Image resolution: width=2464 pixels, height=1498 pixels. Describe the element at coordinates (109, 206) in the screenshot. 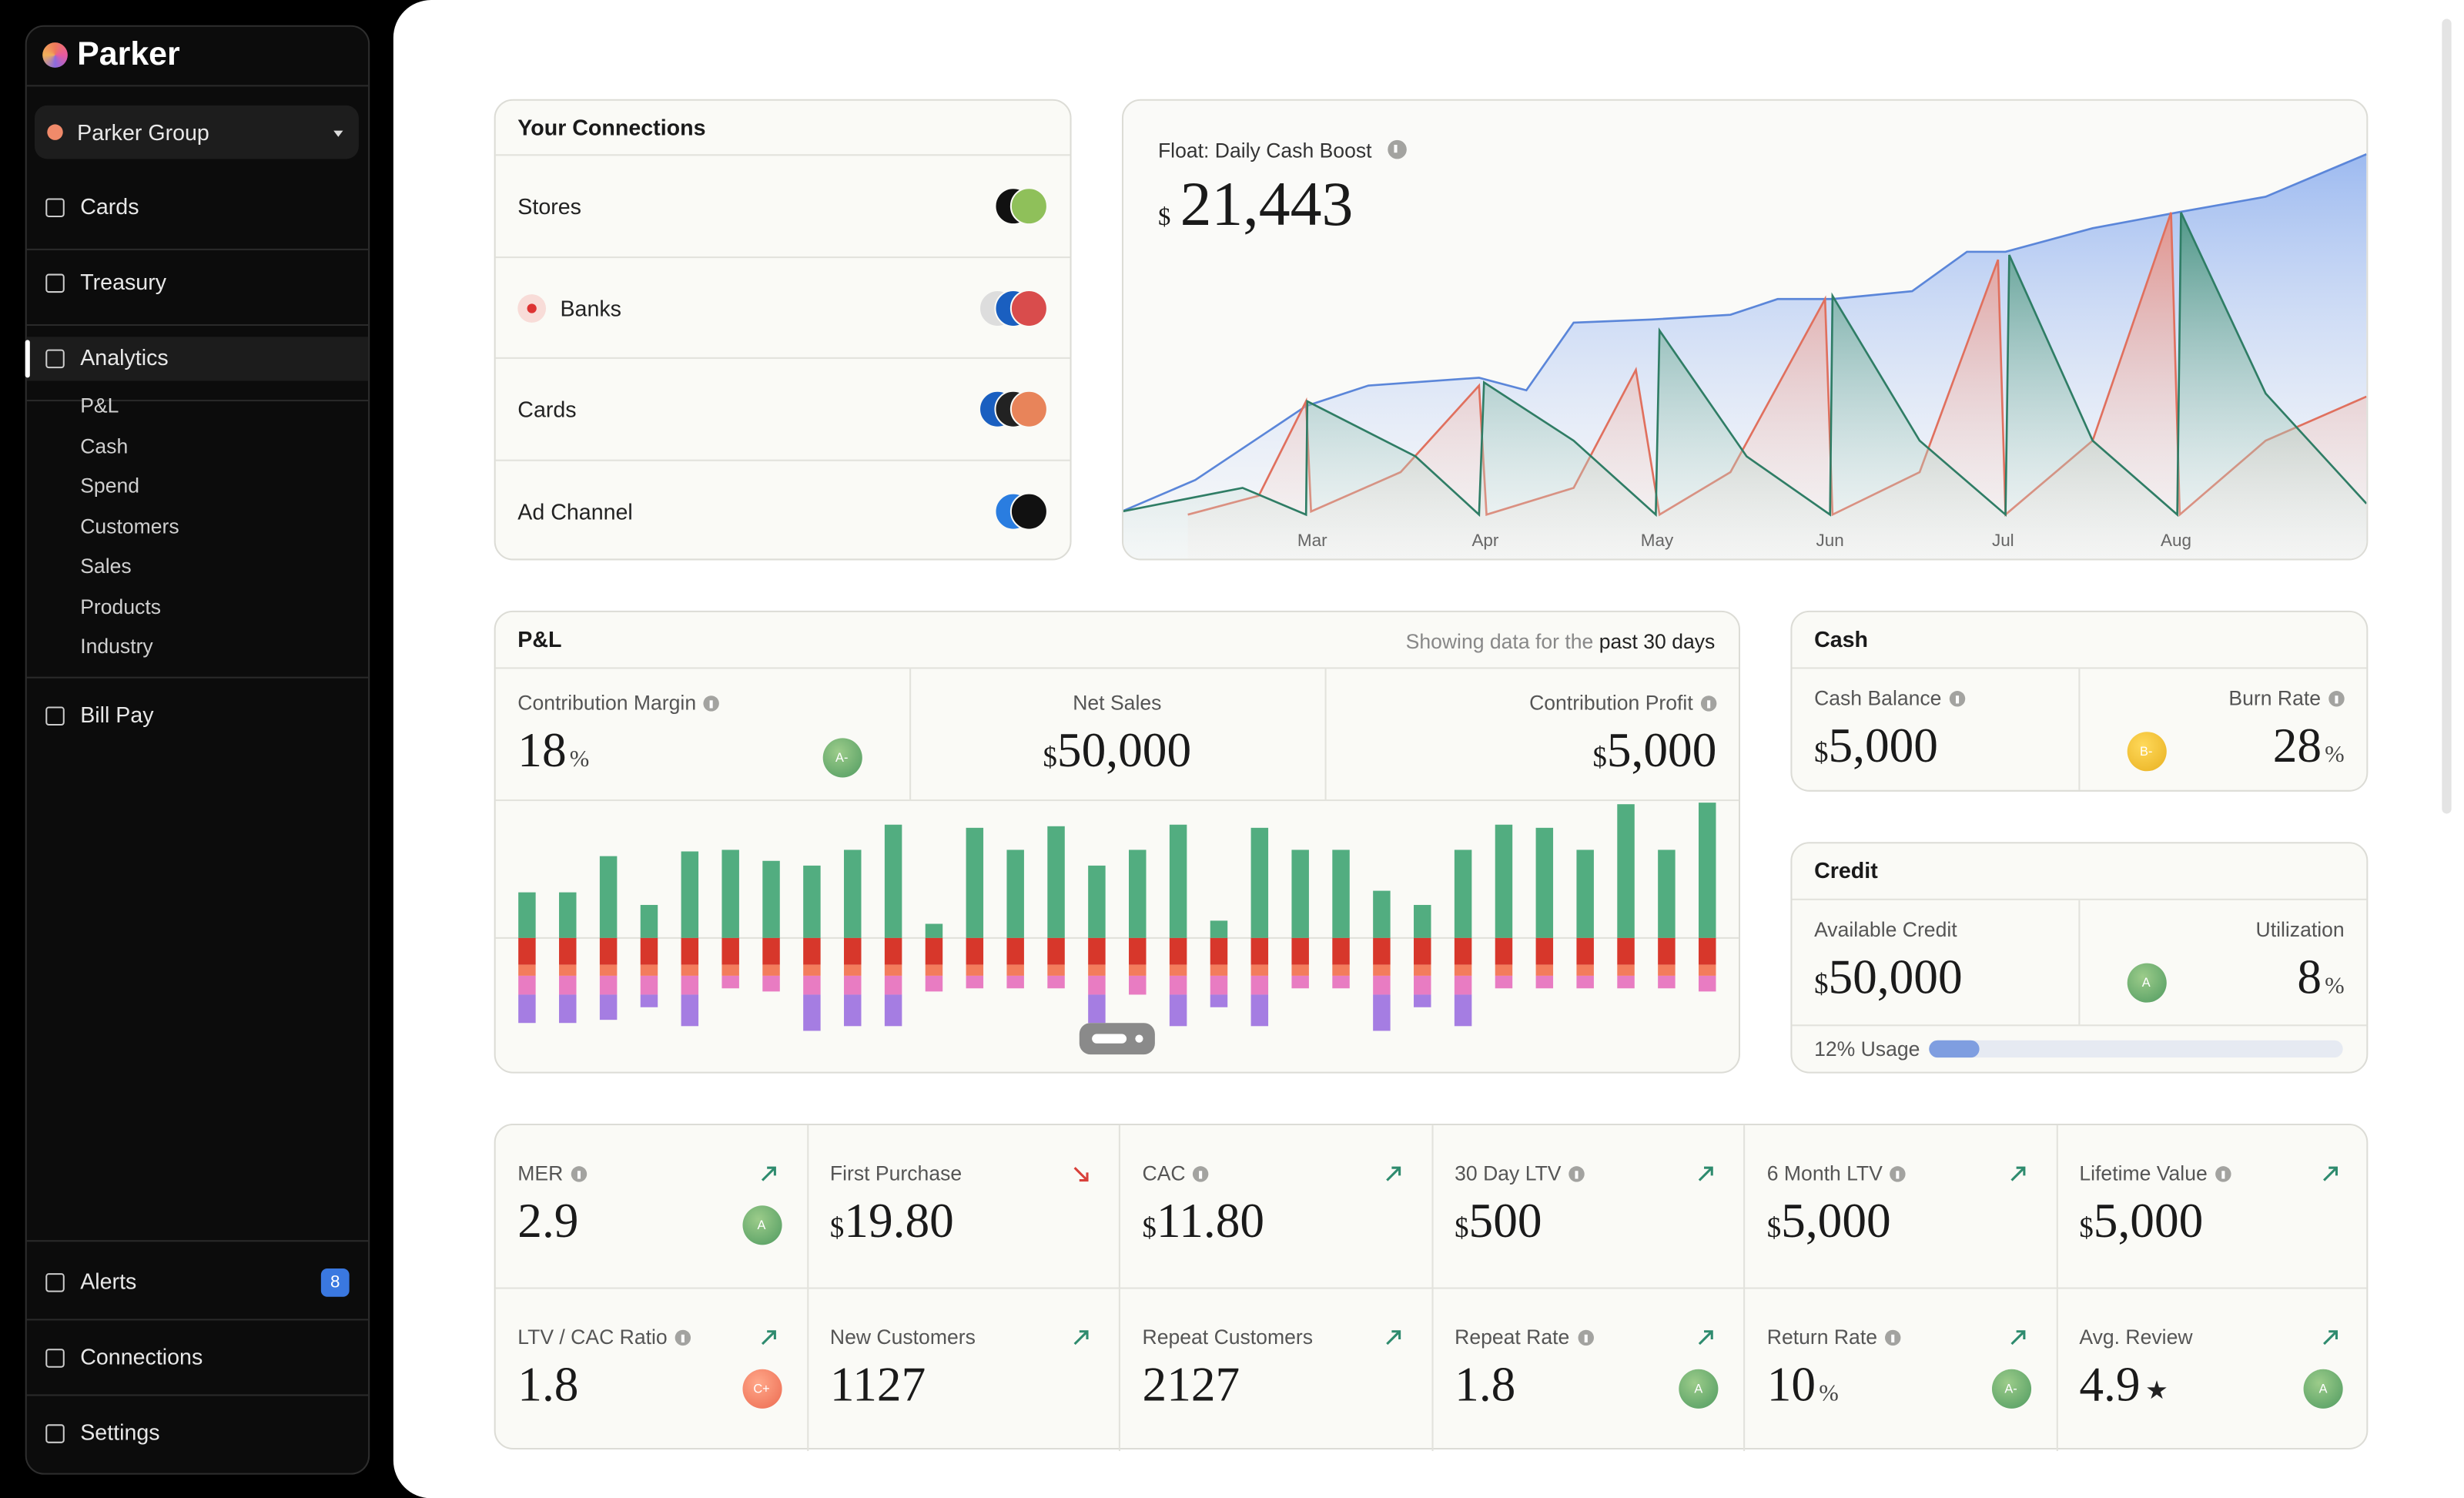

I see `nav-item: Cards` at that location.